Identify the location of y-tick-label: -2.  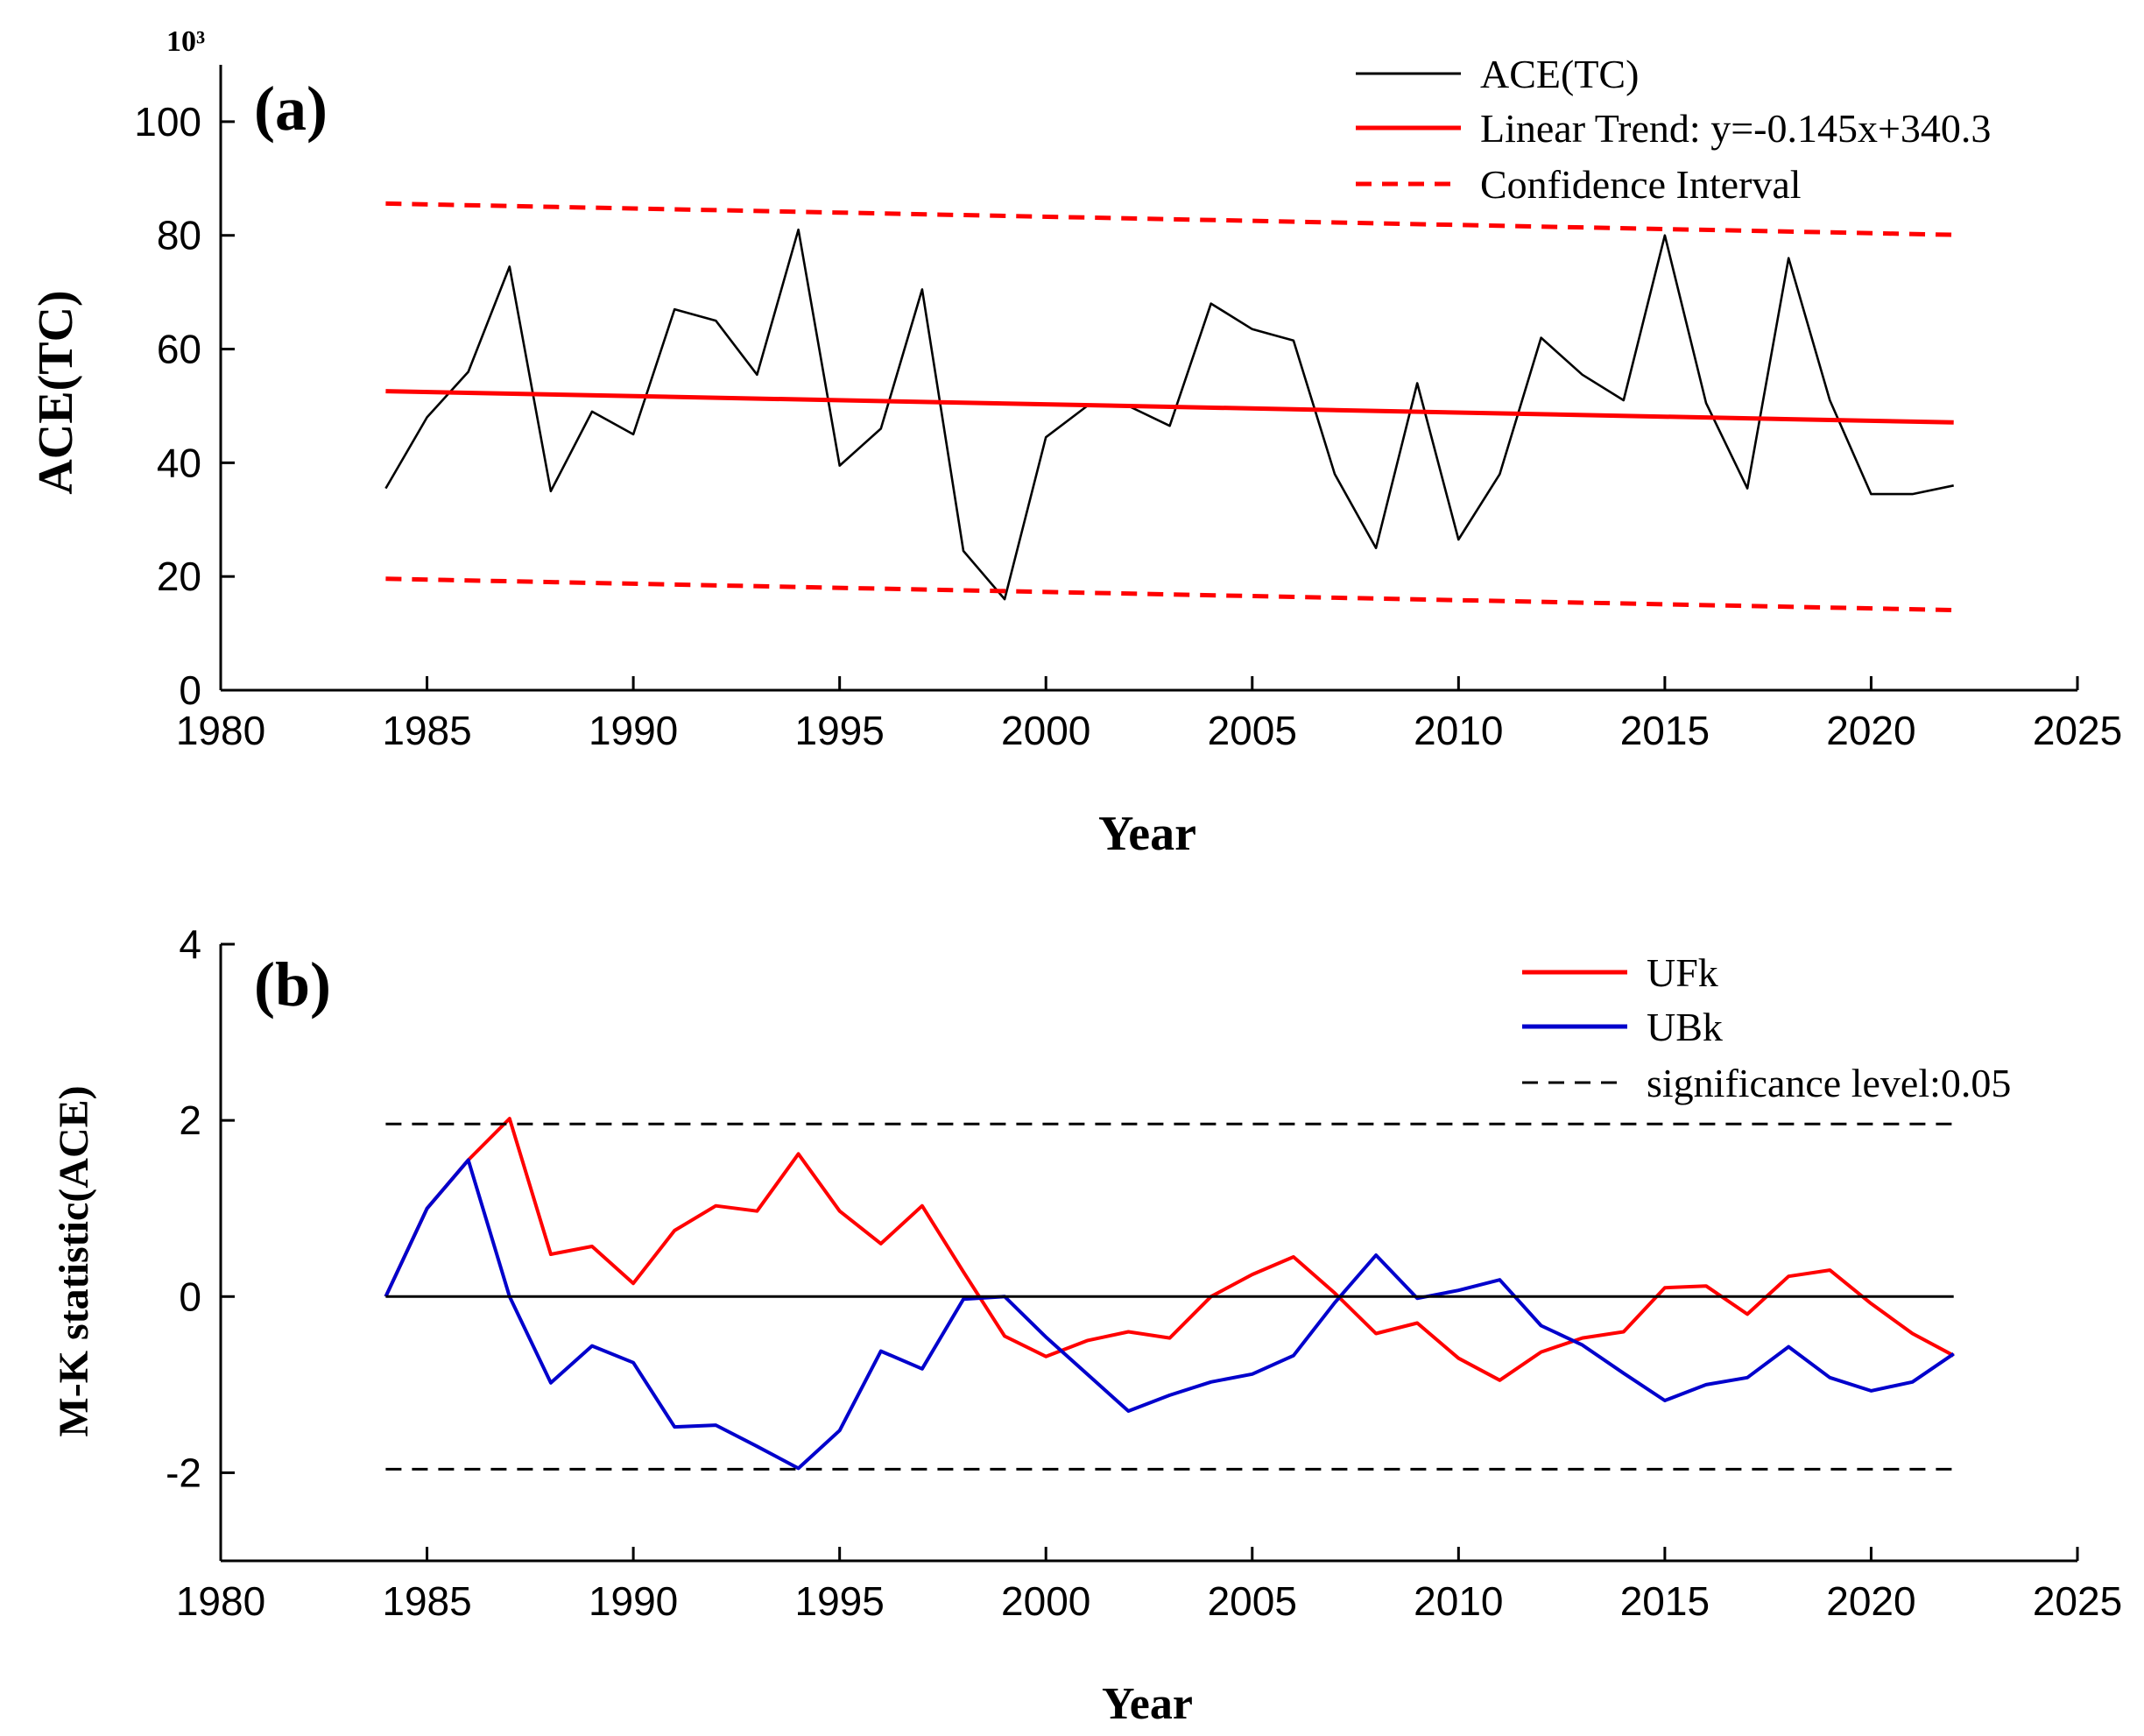
(183, 1472).